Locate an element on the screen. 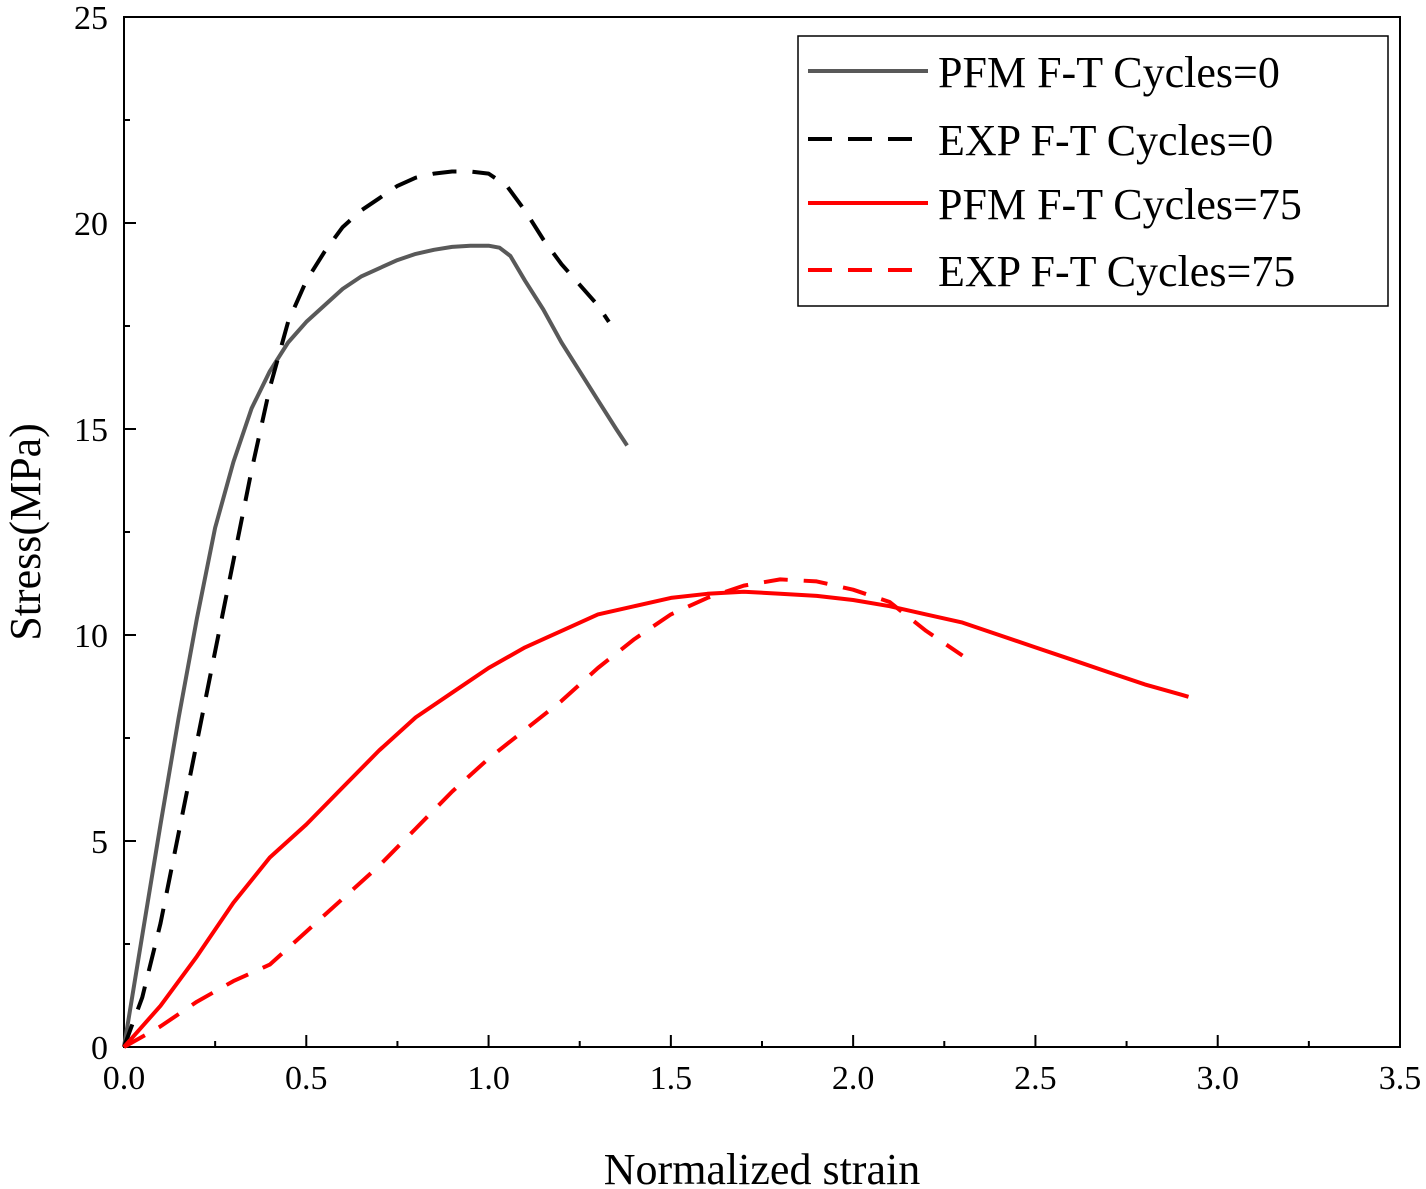  legend-label-pfm-75: PFM F-T Cycles=75 is located at coordinates (1120, 204).